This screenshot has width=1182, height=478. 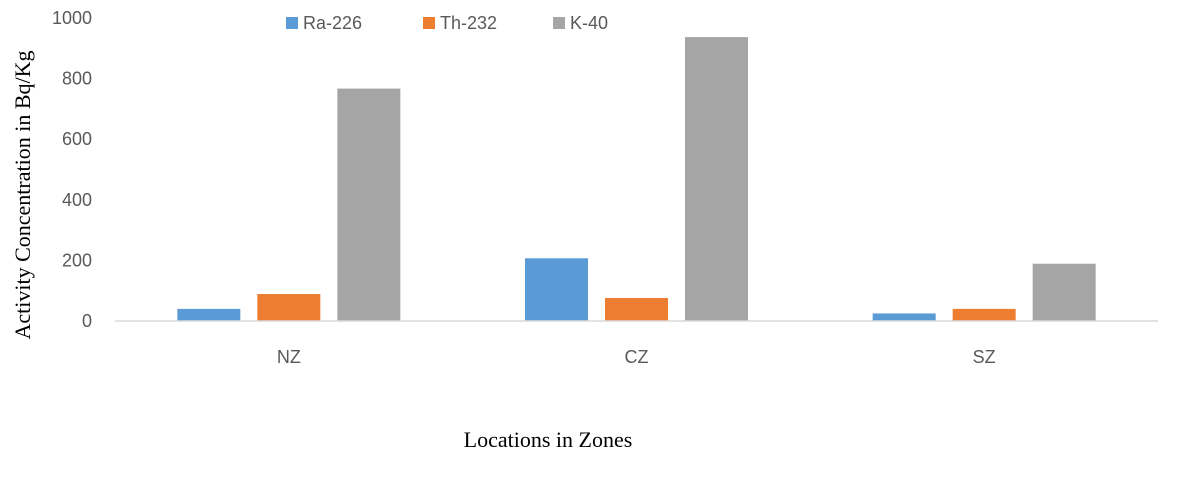 What do you see at coordinates (468, 23) in the screenshot?
I see `legend-label: Th-232` at bounding box center [468, 23].